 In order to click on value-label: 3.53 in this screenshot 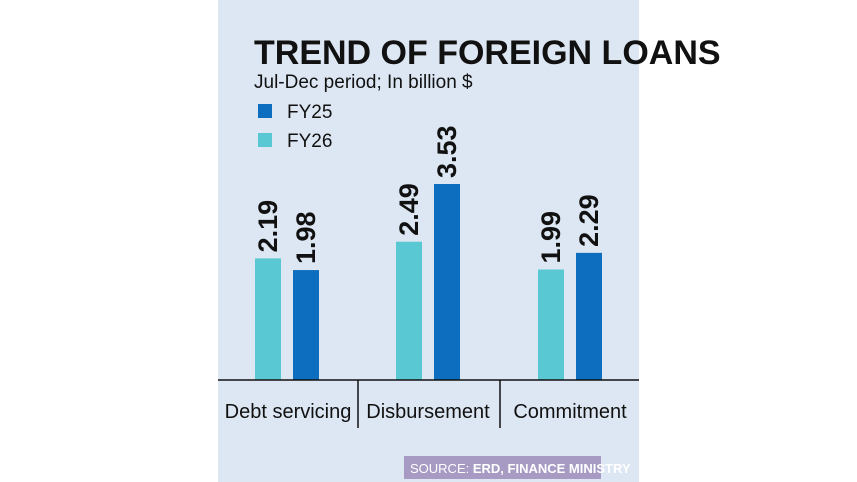, I will do `click(447, 151)`.